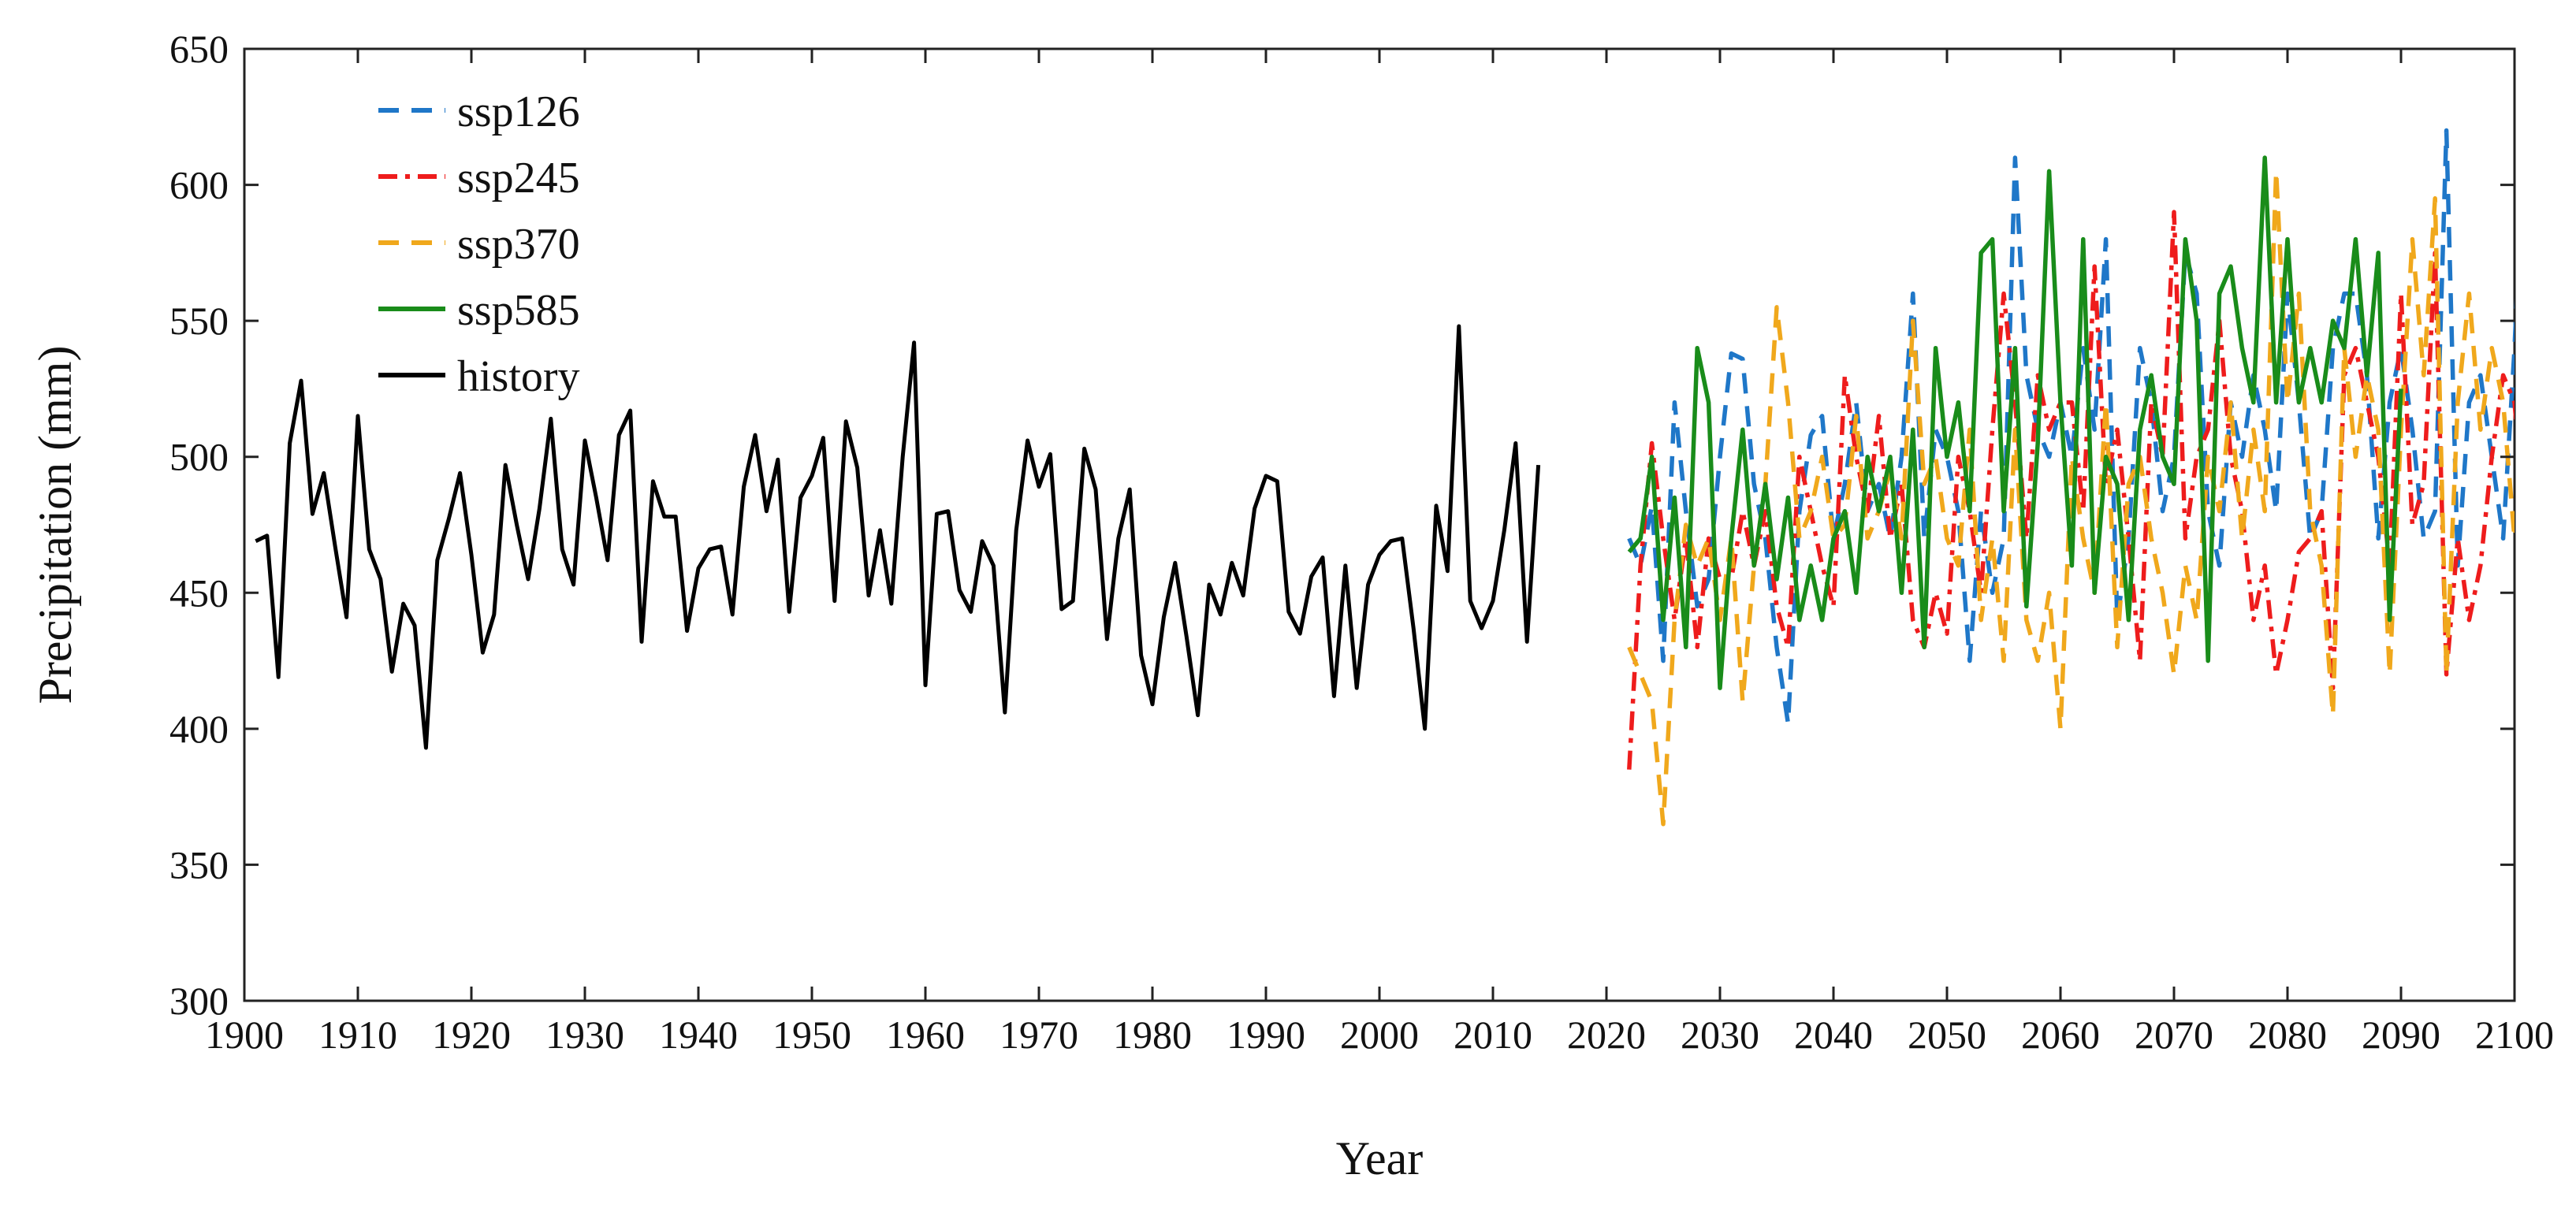 The height and width of the screenshot is (1208, 2576). I want to click on x-tick-label: 2080, so click(2287, 1035).